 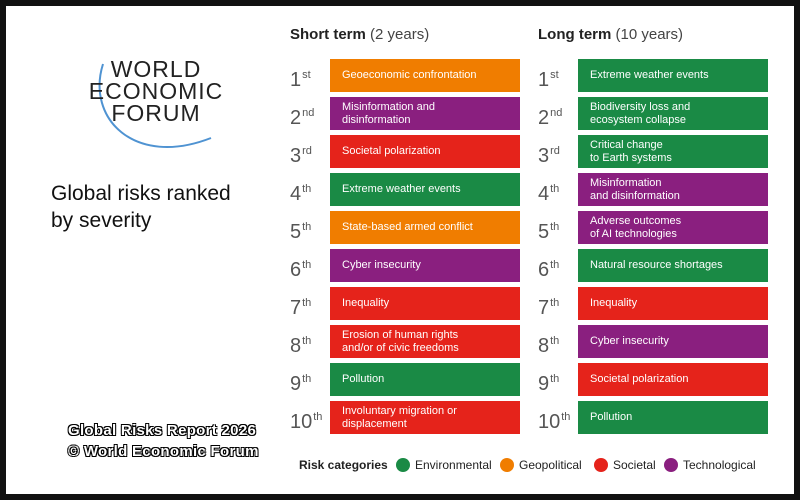 What do you see at coordinates (673, 151) in the screenshot?
I see `risk-box: Critical change to Earth systems` at bounding box center [673, 151].